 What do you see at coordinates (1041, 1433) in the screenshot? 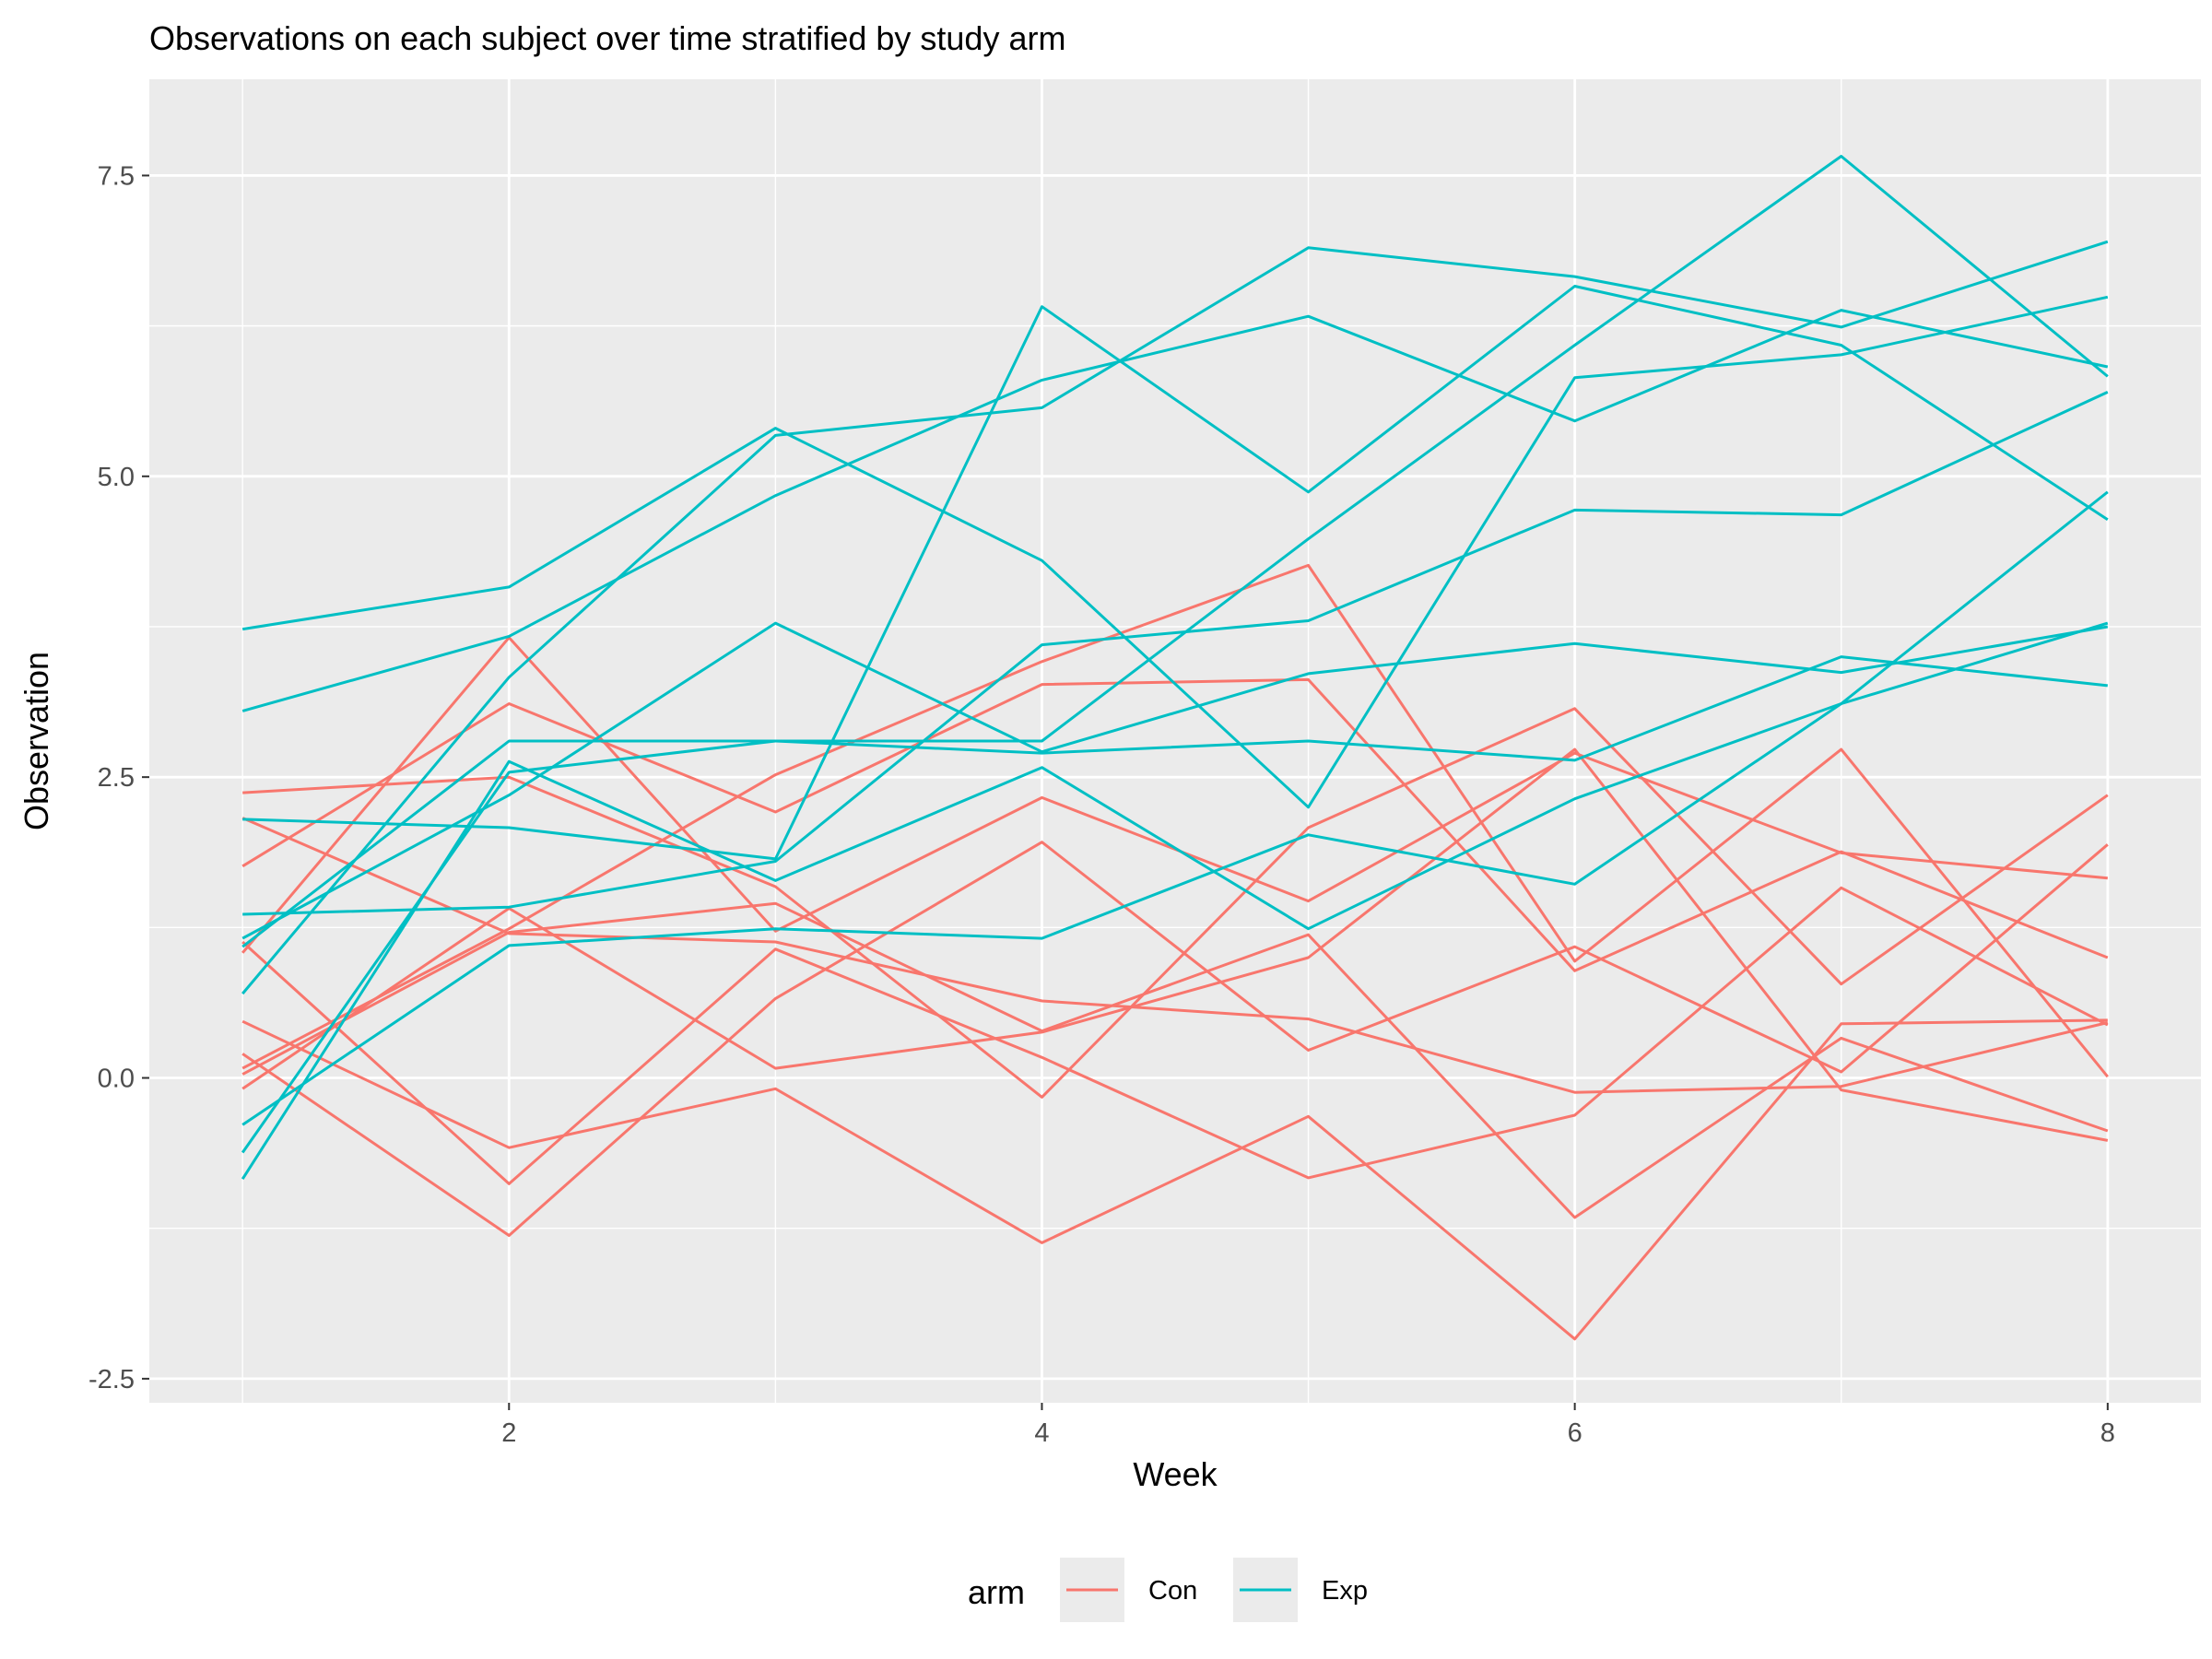
I see `x-tick-label-1: 4` at bounding box center [1041, 1433].